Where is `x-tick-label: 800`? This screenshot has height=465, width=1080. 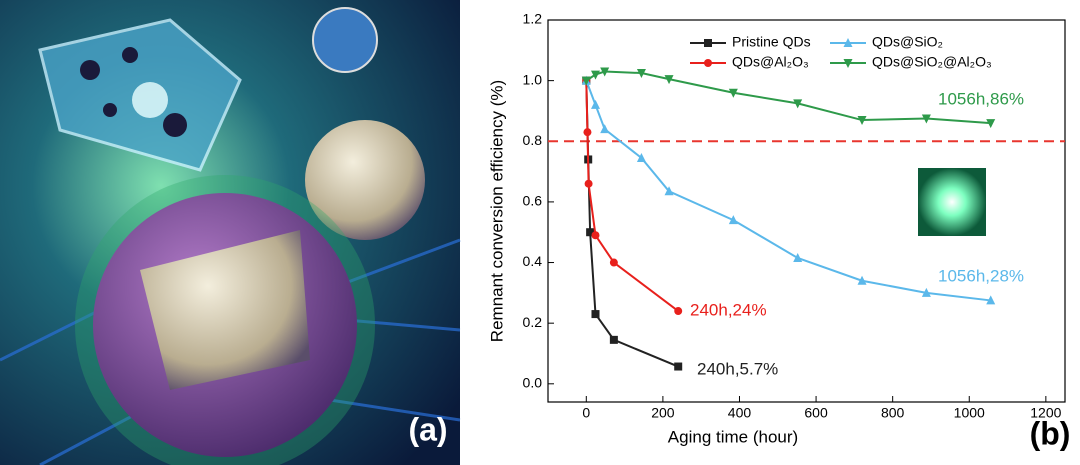 x-tick-label: 800 is located at coordinates (893, 413).